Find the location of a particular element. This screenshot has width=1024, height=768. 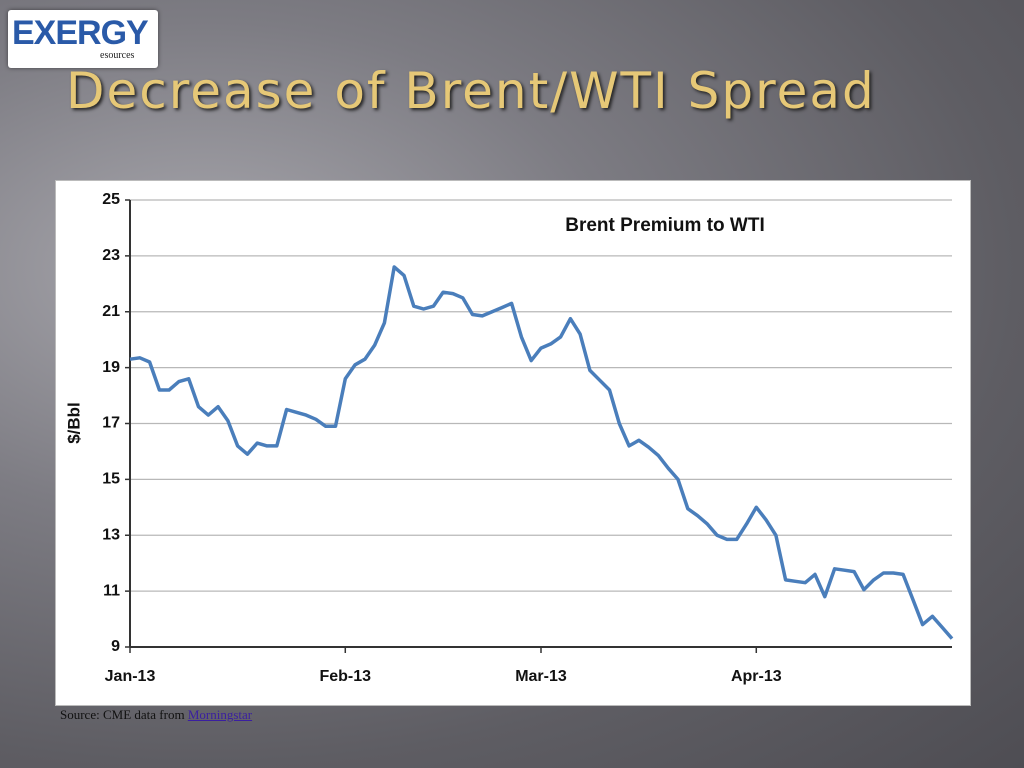

source-note: Source: CME data from Morningstar is located at coordinates (156, 715).